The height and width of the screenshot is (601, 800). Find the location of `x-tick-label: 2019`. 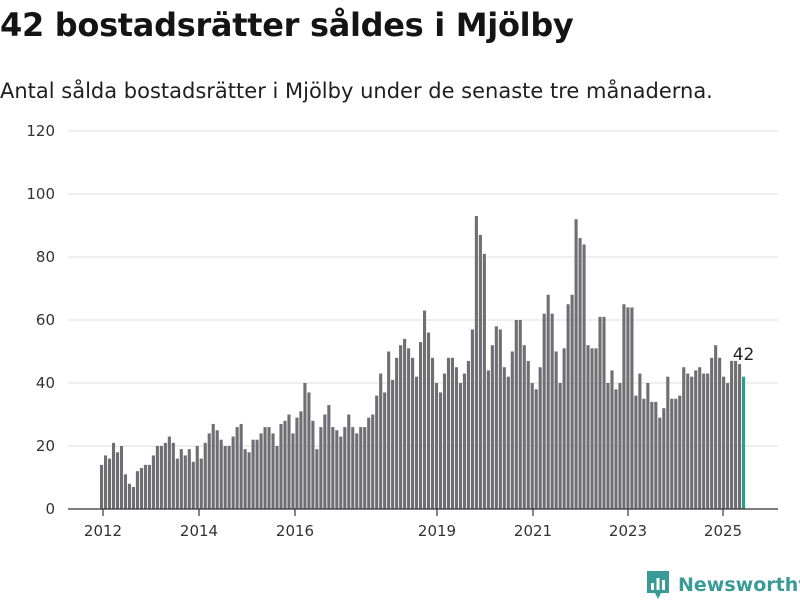

x-tick-label: 2019 is located at coordinates (437, 531).